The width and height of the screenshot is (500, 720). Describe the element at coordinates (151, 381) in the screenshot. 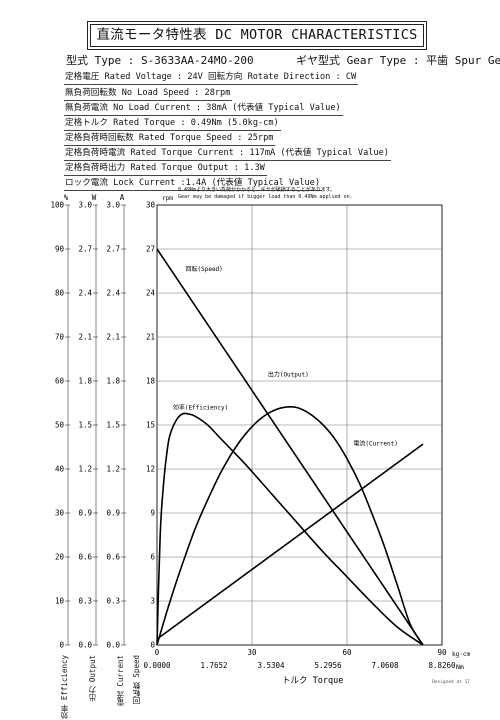

I see `speed-tick: 18` at that location.